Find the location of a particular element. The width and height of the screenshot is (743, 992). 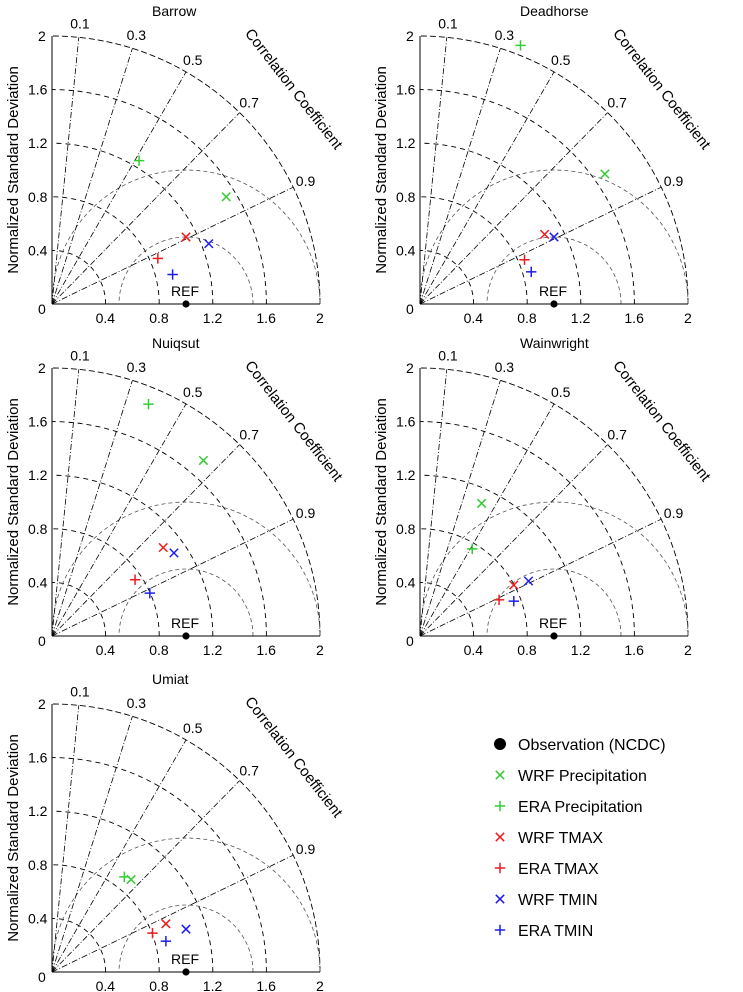

legend-item-era_tmin: ERA TMIN is located at coordinates (543, 931).